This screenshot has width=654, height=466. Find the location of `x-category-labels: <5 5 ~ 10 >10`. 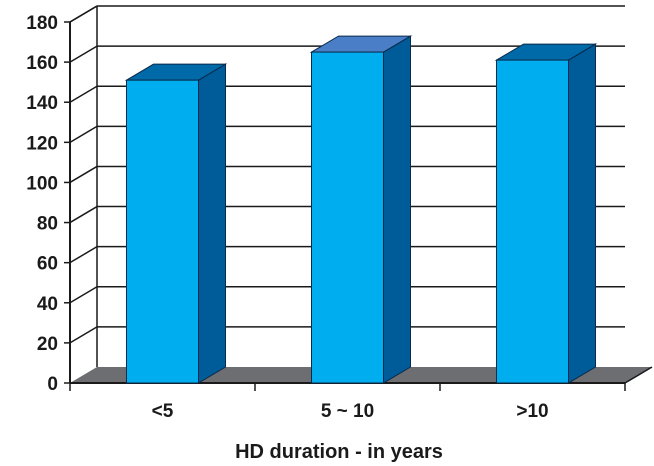

x-category-labels: <5 5 ~ 10 >10 is located at coordinates (350, 411).